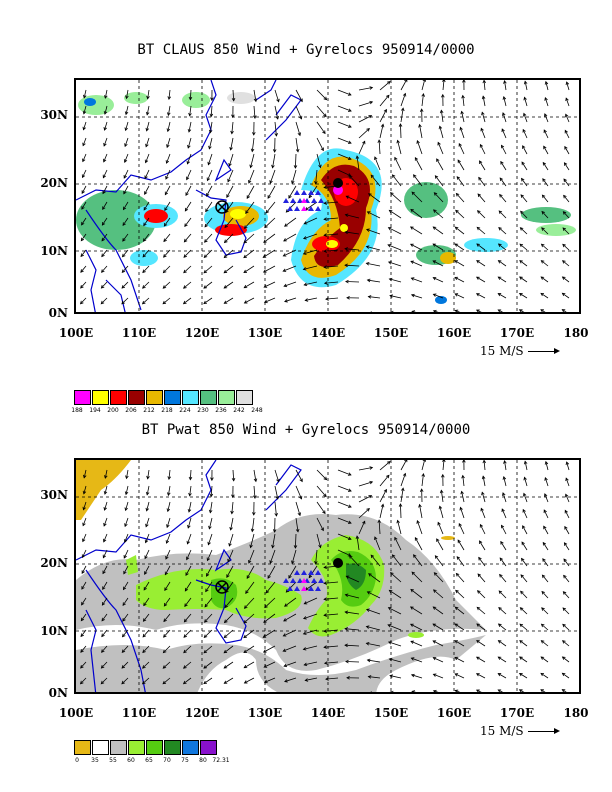  I want to click on bottom-xlabel-100e: 100E, so click(76, 713).